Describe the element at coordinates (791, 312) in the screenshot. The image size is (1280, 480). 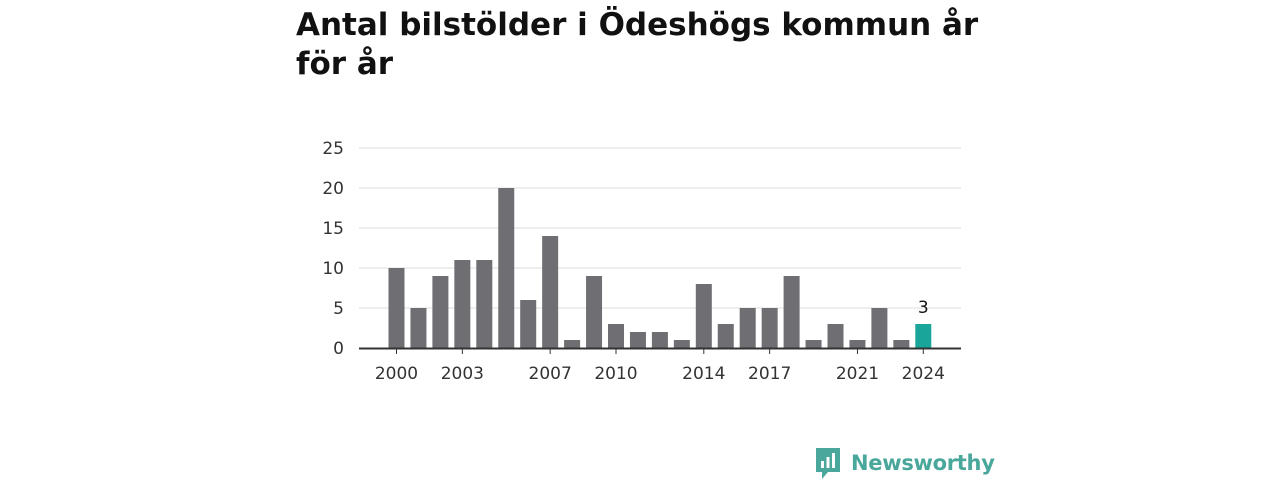
I see `bar-2018` at that location.